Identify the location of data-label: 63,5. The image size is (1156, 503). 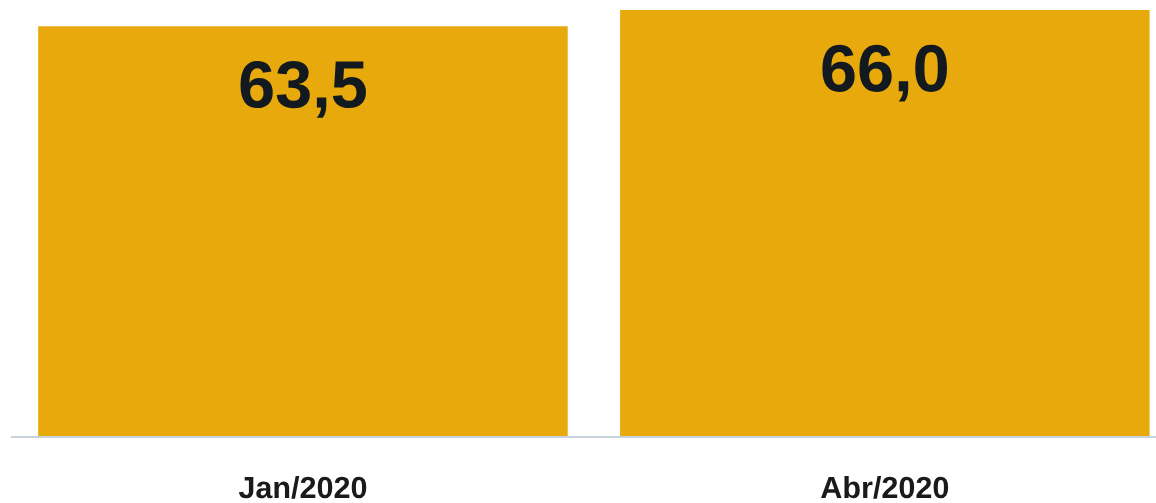
(303, 89).